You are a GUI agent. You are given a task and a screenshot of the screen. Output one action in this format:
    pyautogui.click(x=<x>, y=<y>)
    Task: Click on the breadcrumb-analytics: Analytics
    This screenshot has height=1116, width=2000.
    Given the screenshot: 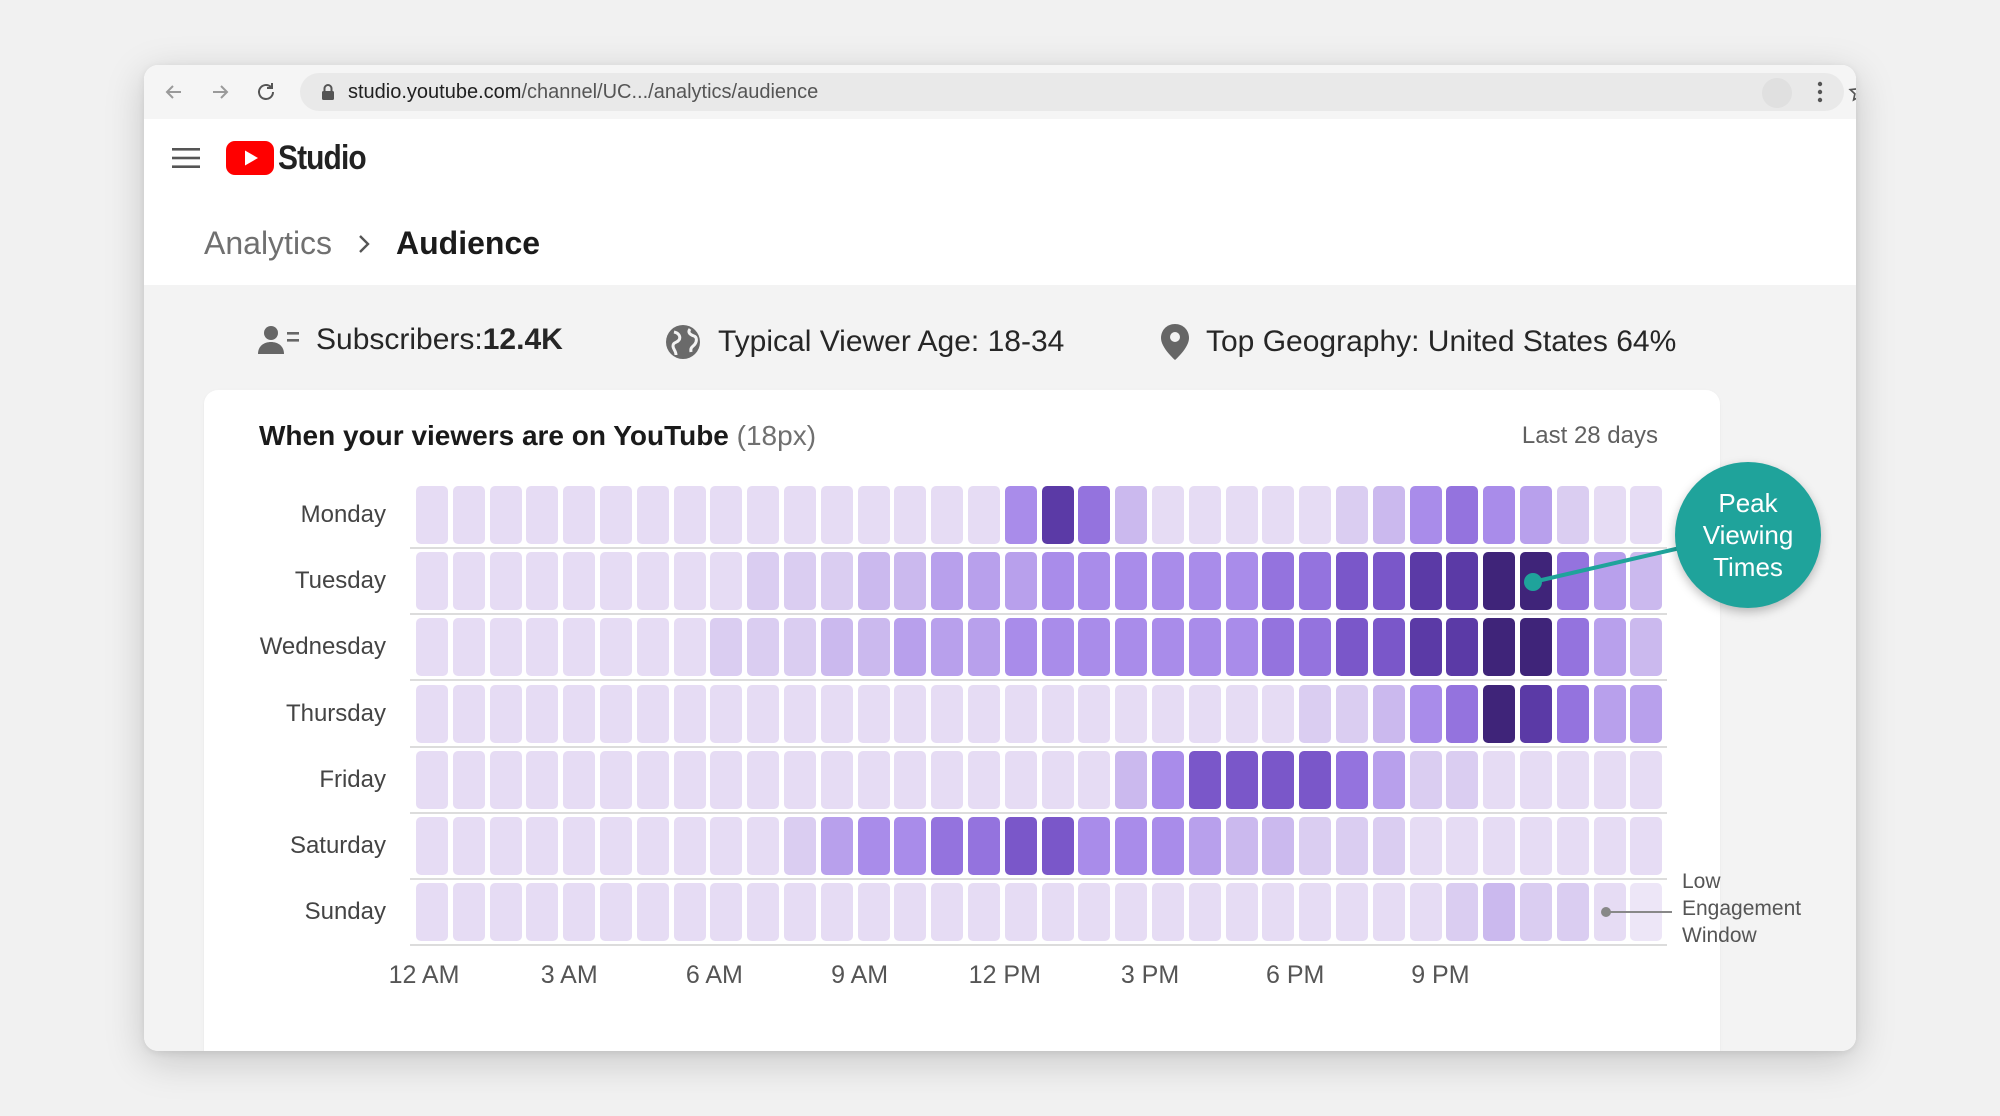 What is the action you would take?
    pyautogui.click(x=268, y=243)
    